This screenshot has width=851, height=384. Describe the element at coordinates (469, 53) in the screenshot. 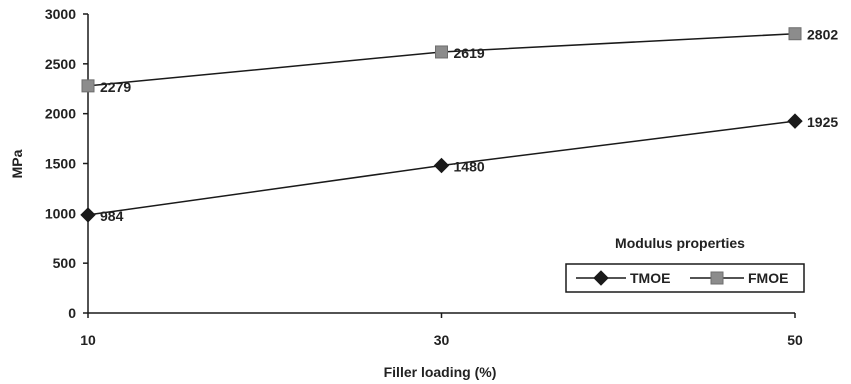

I see `data-label-fmoe: 2619` at that location.